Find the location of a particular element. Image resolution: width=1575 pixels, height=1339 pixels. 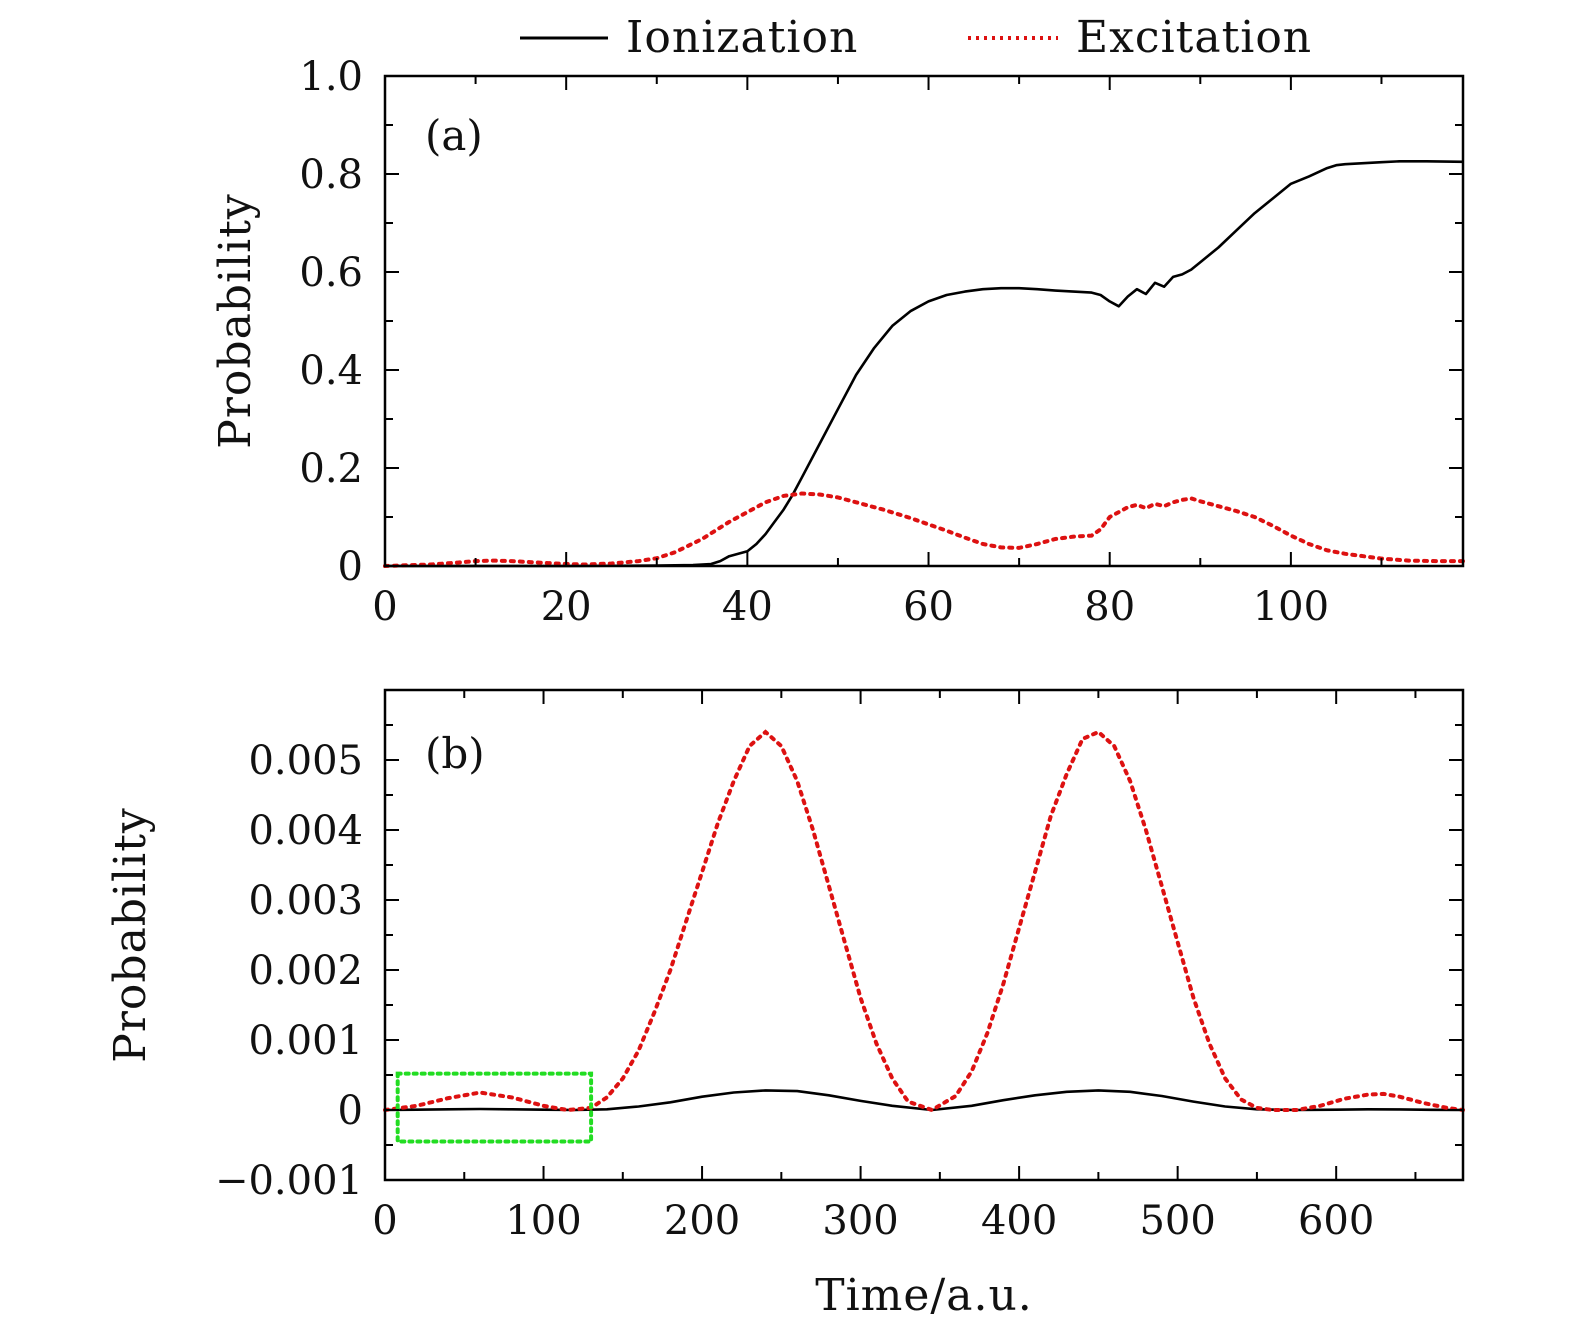

panel-b-xtick-label: 500 is located at coordinates (1177, 1221).